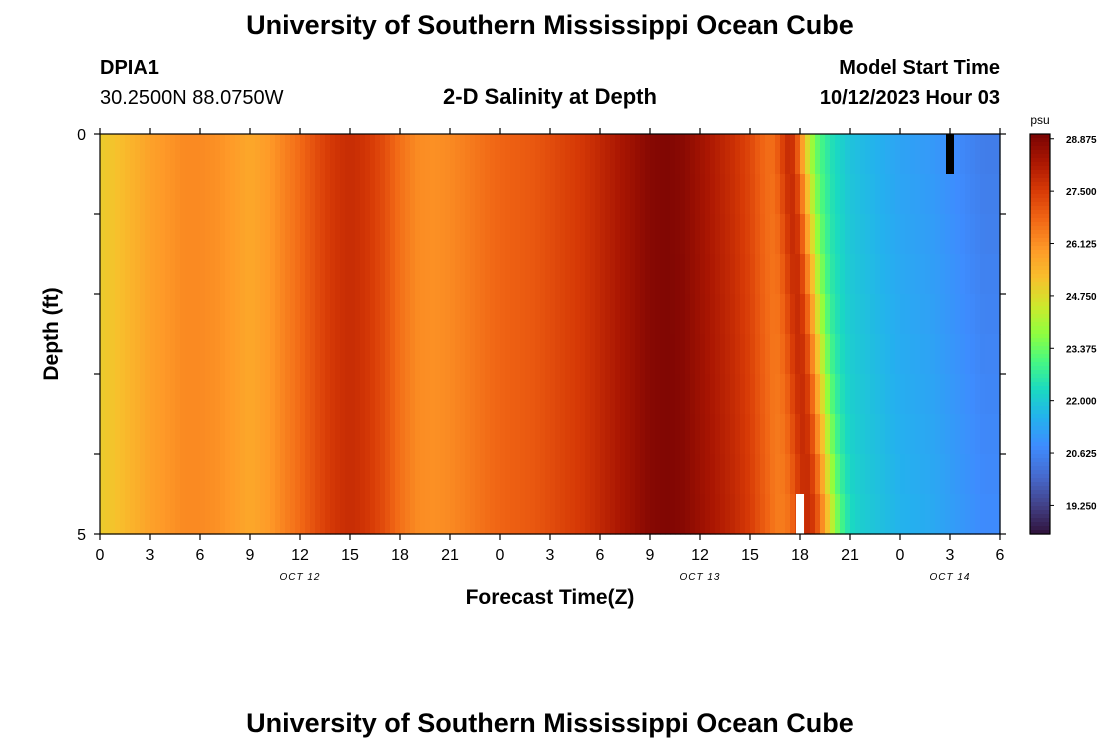  What do you see at coordinates (350, 555) in the screenshot?
I see `x-tick-label: 15` at bounding box center [350, 555].